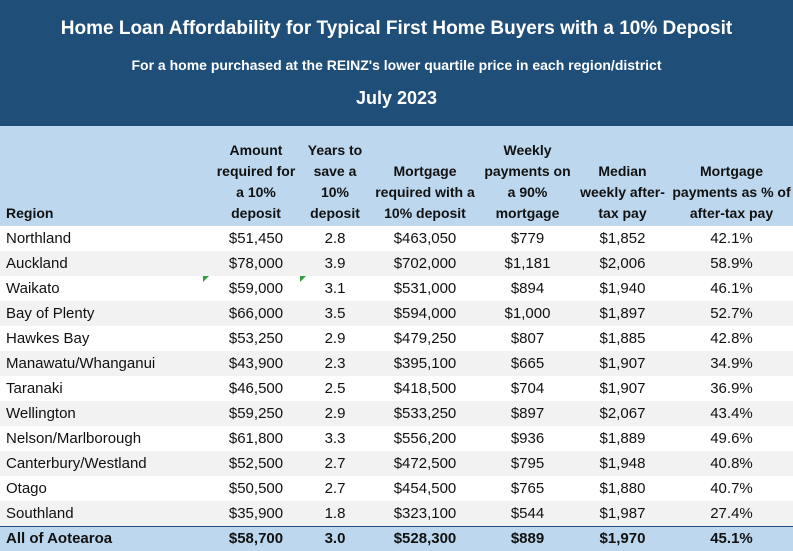 The width and height of the screenshot is (793, 551). What do you see at coordinates (34, 388) in the screenshot?
I see `cell-region: Taranaki` at bounding box center [34, 388].